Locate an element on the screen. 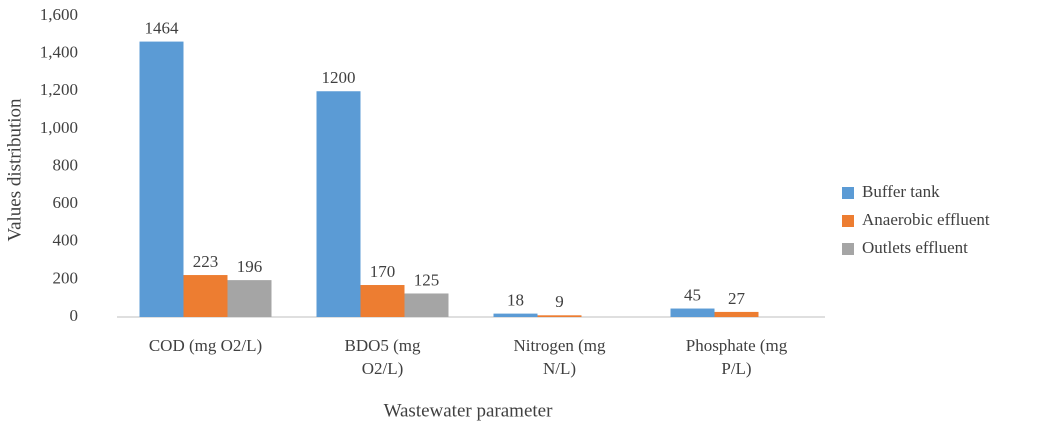  x-tick-label: P/L) is located at coordinates (736, 368).